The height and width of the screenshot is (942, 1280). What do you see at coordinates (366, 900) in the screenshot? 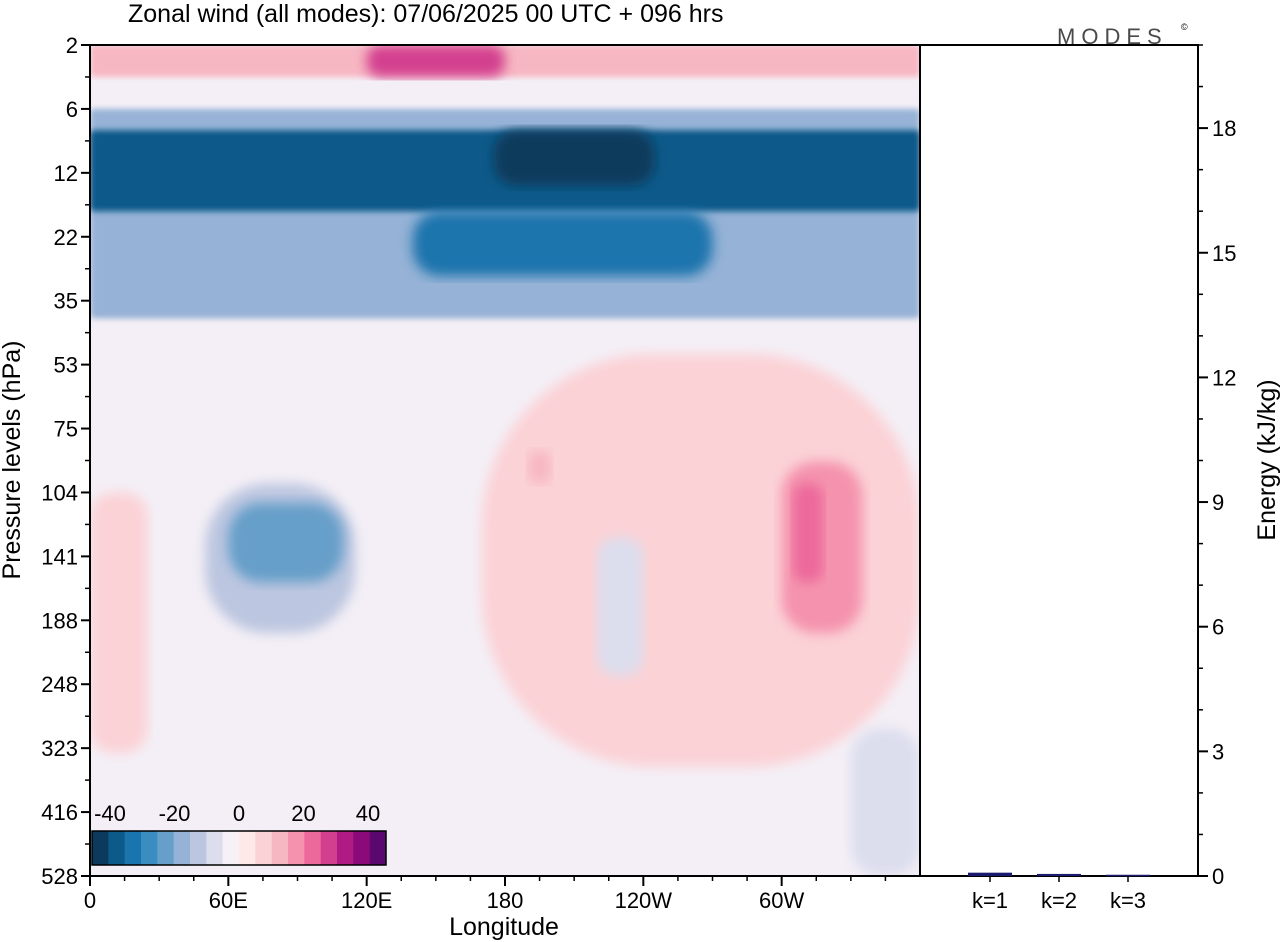
I see `x-tick-label: 120E` at bounding box center [366, 900].